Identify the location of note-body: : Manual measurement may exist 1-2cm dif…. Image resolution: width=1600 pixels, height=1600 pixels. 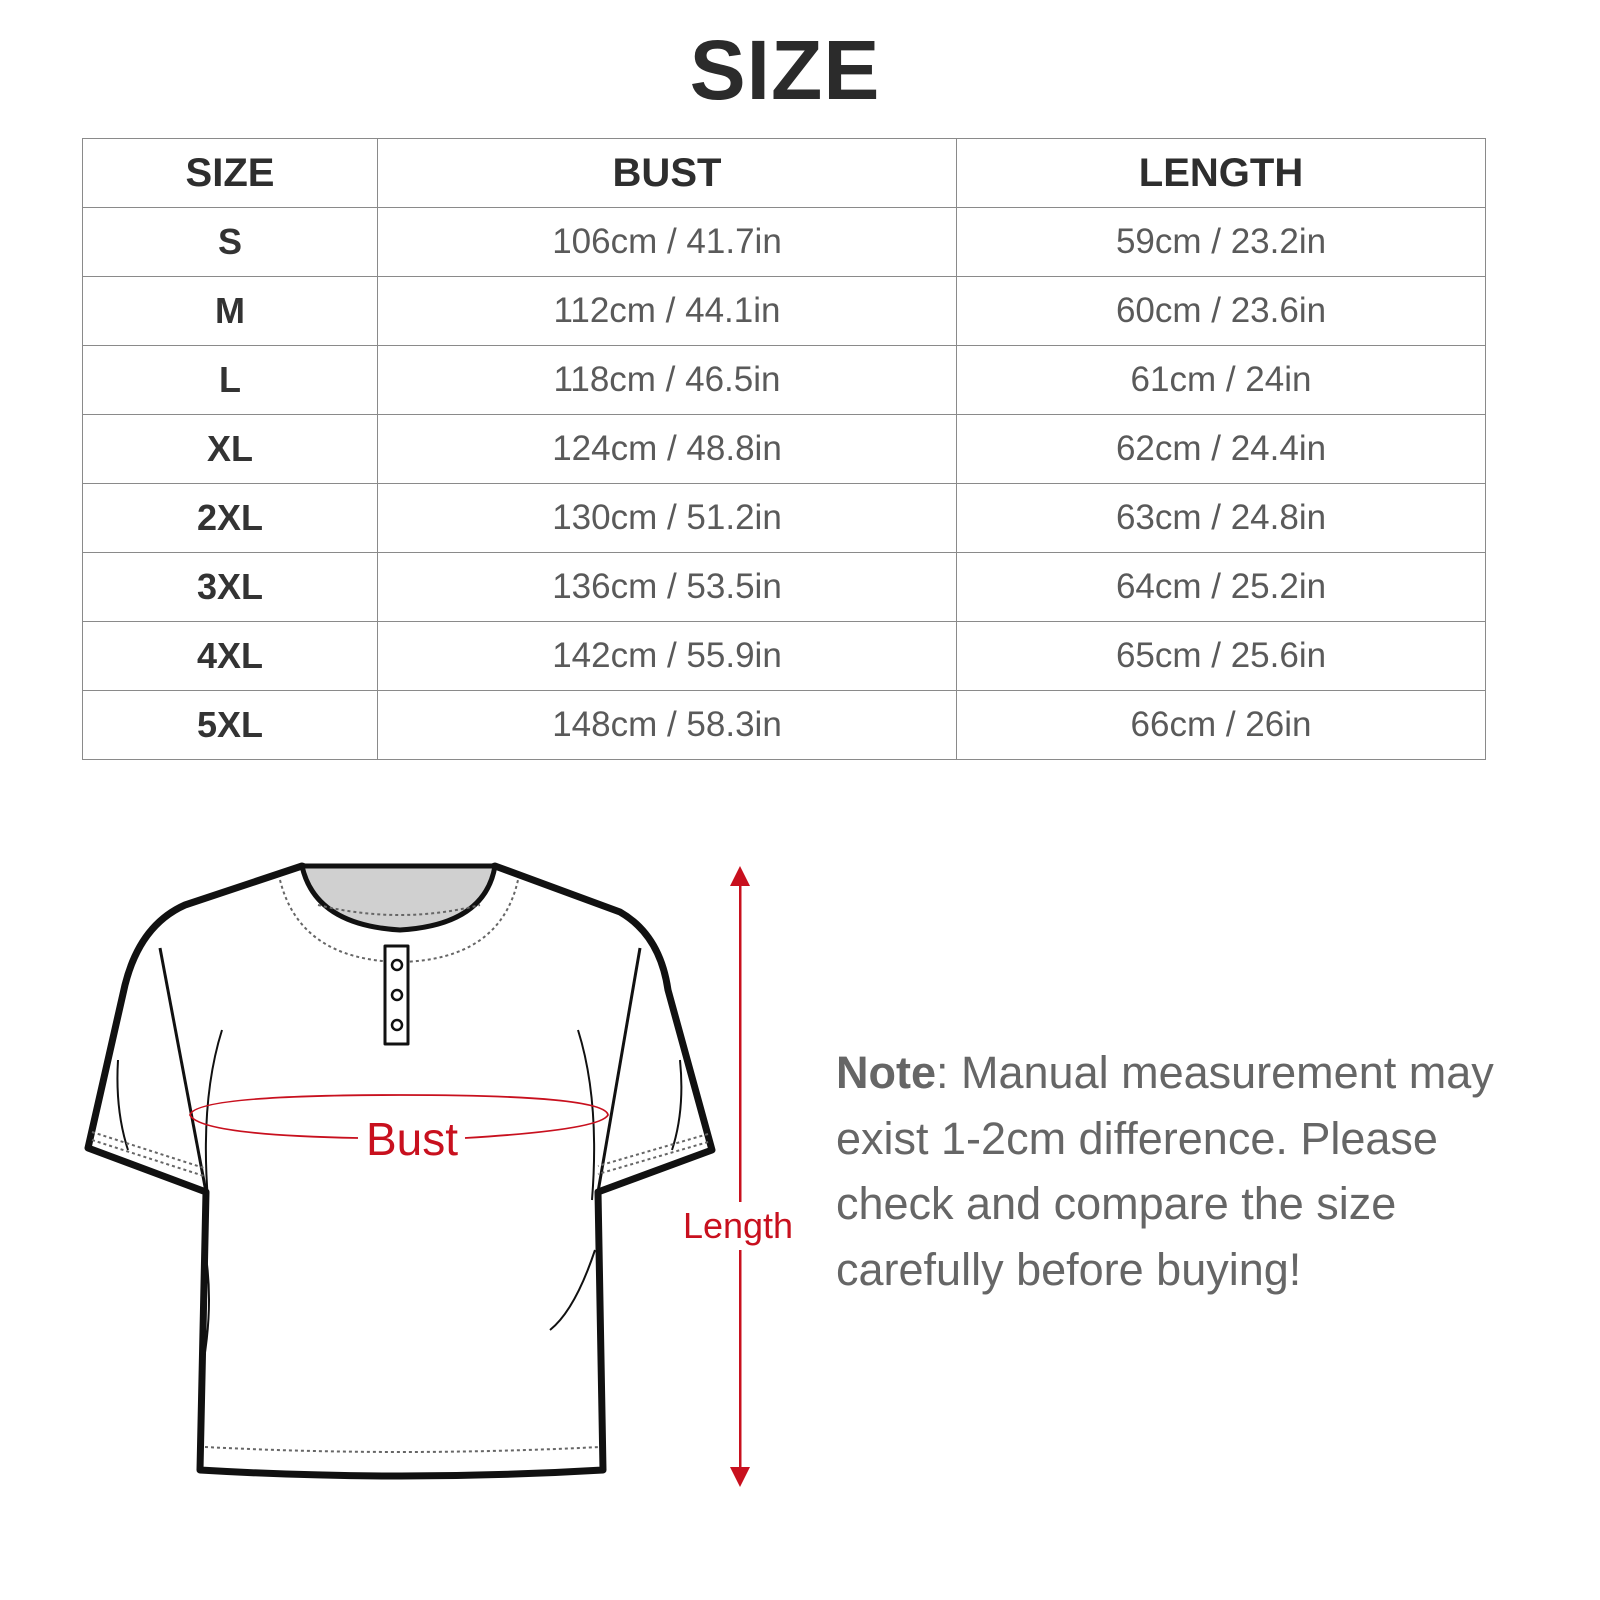
(1165, 1171).